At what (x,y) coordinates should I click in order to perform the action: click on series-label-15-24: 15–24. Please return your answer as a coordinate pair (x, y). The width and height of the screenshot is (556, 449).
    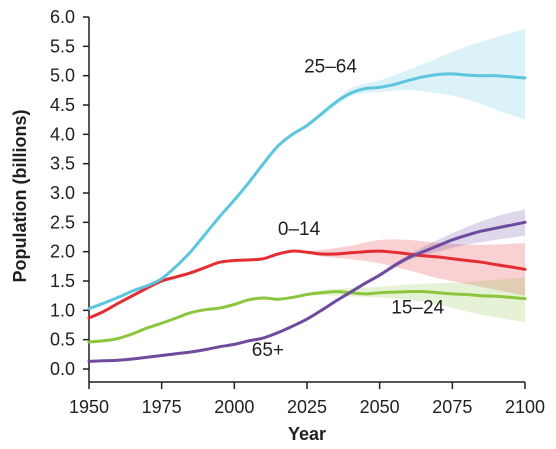
    Looking at the image, I should click on (417, 307).